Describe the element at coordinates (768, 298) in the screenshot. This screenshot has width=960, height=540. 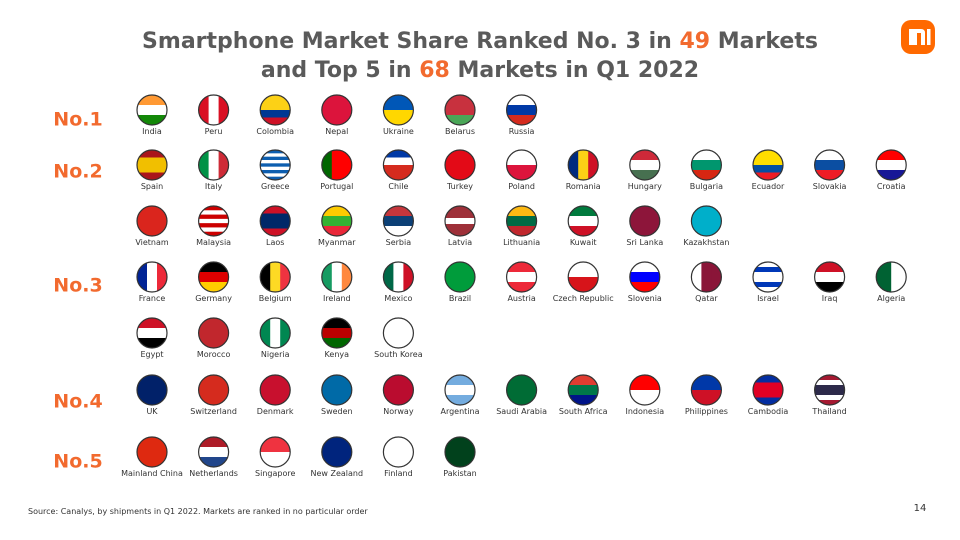
I see `country-name: Israel` at that location.